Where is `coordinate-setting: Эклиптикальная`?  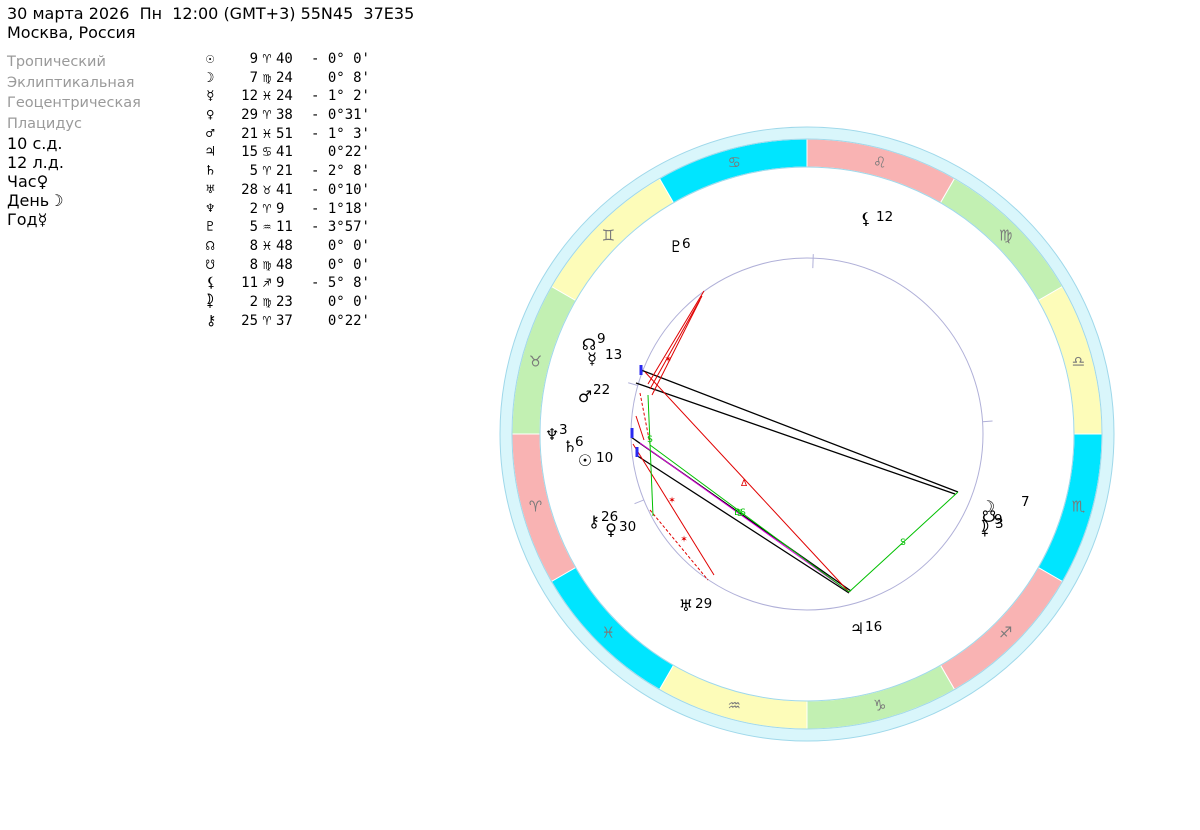 coordinate-setting: Эклиптикальная is located at coordinates (71, 82).